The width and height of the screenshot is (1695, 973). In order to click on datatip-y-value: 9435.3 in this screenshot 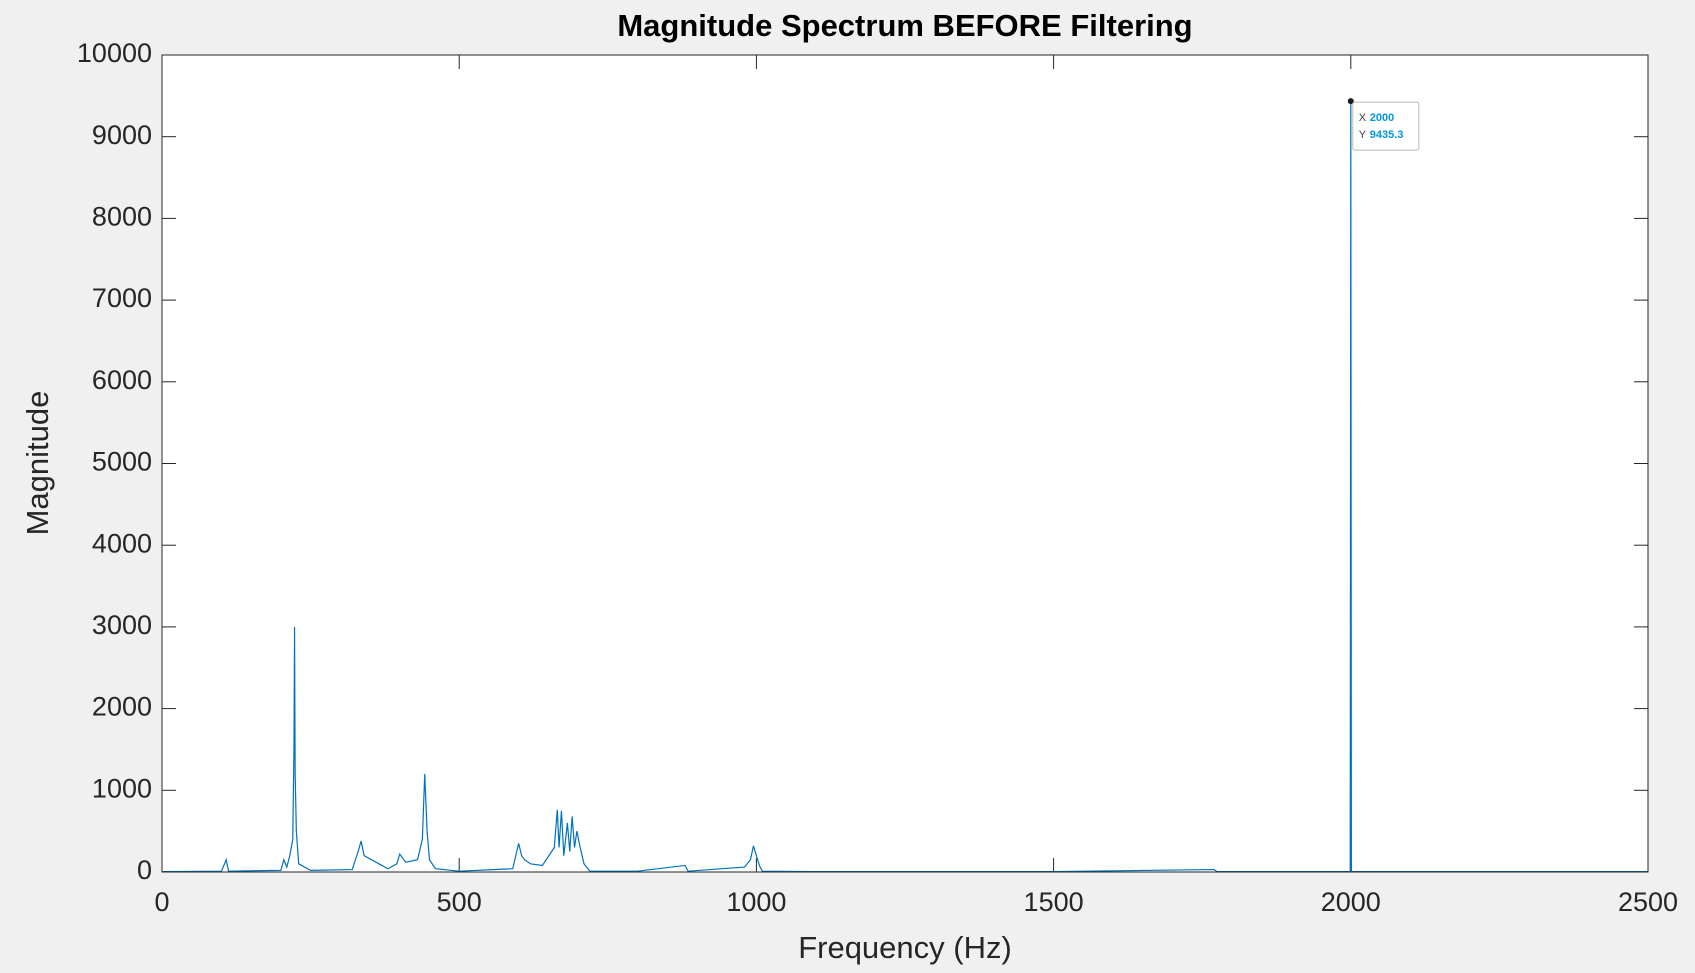, I will do `click(1387, 135)`.